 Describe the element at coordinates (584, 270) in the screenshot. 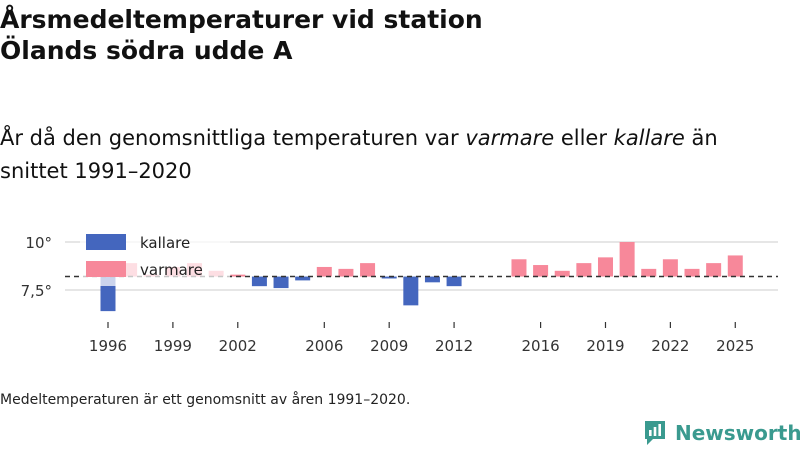

I see `bar-2018` at that location.